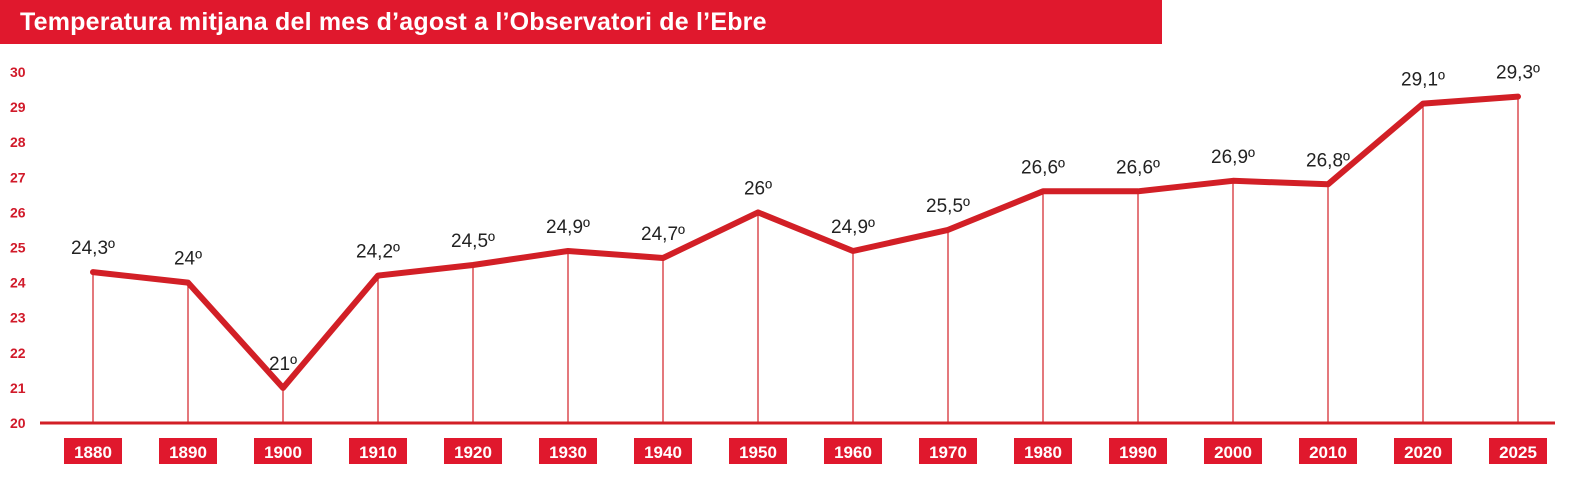  What do you see at coordinates (18, 142) in the screenshot?
I see `y-tick-label: 28` at bounding box center [18, 142].